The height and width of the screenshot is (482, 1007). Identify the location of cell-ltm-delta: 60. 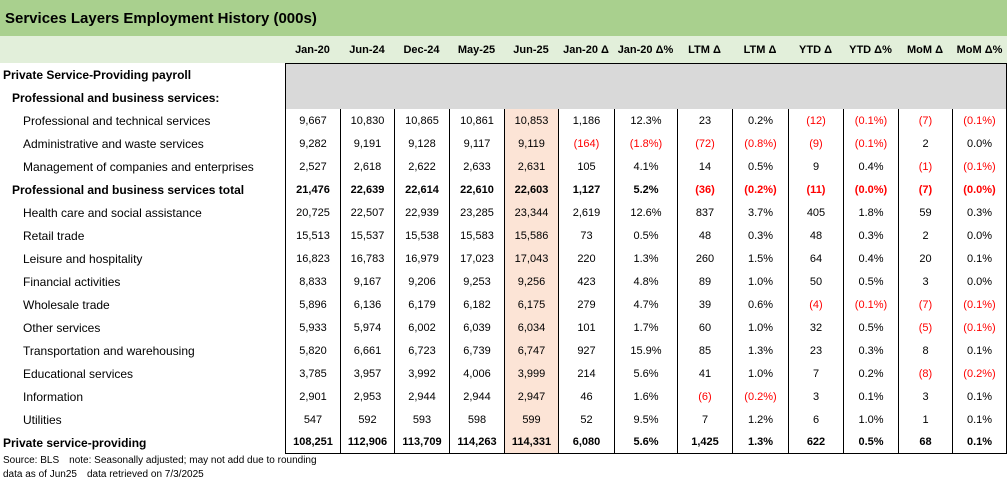
(704, 327).